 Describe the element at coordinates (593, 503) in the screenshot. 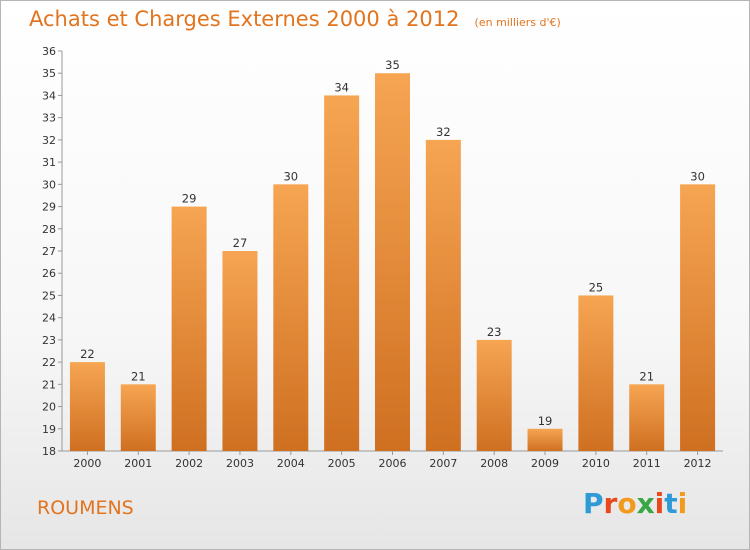

I see `logo-letter: P` at that location.